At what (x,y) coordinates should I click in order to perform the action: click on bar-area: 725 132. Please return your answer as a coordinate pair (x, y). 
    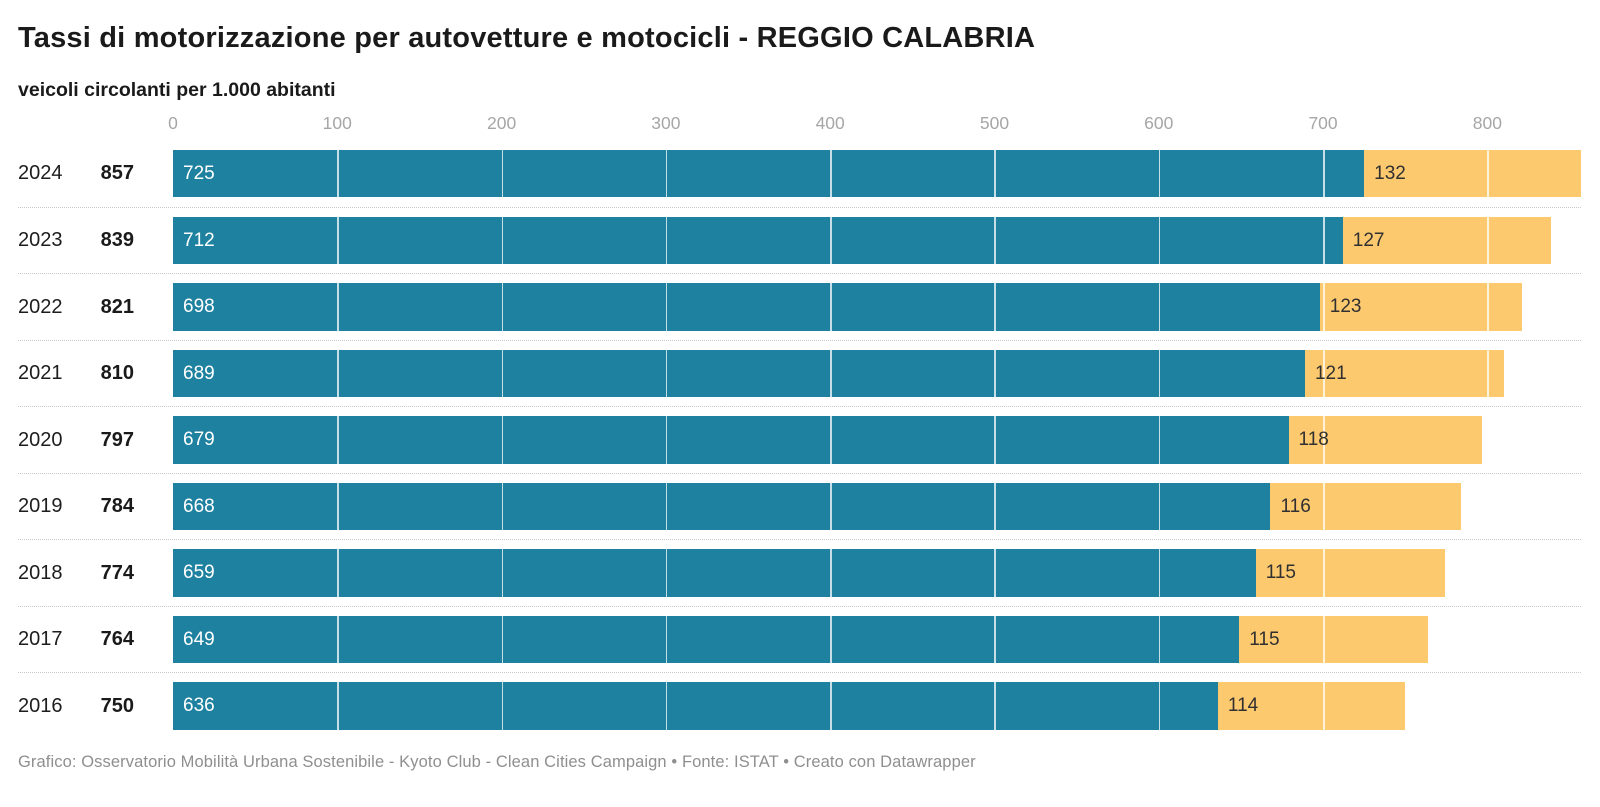
    Looking at the image, I should click on (877, 173).